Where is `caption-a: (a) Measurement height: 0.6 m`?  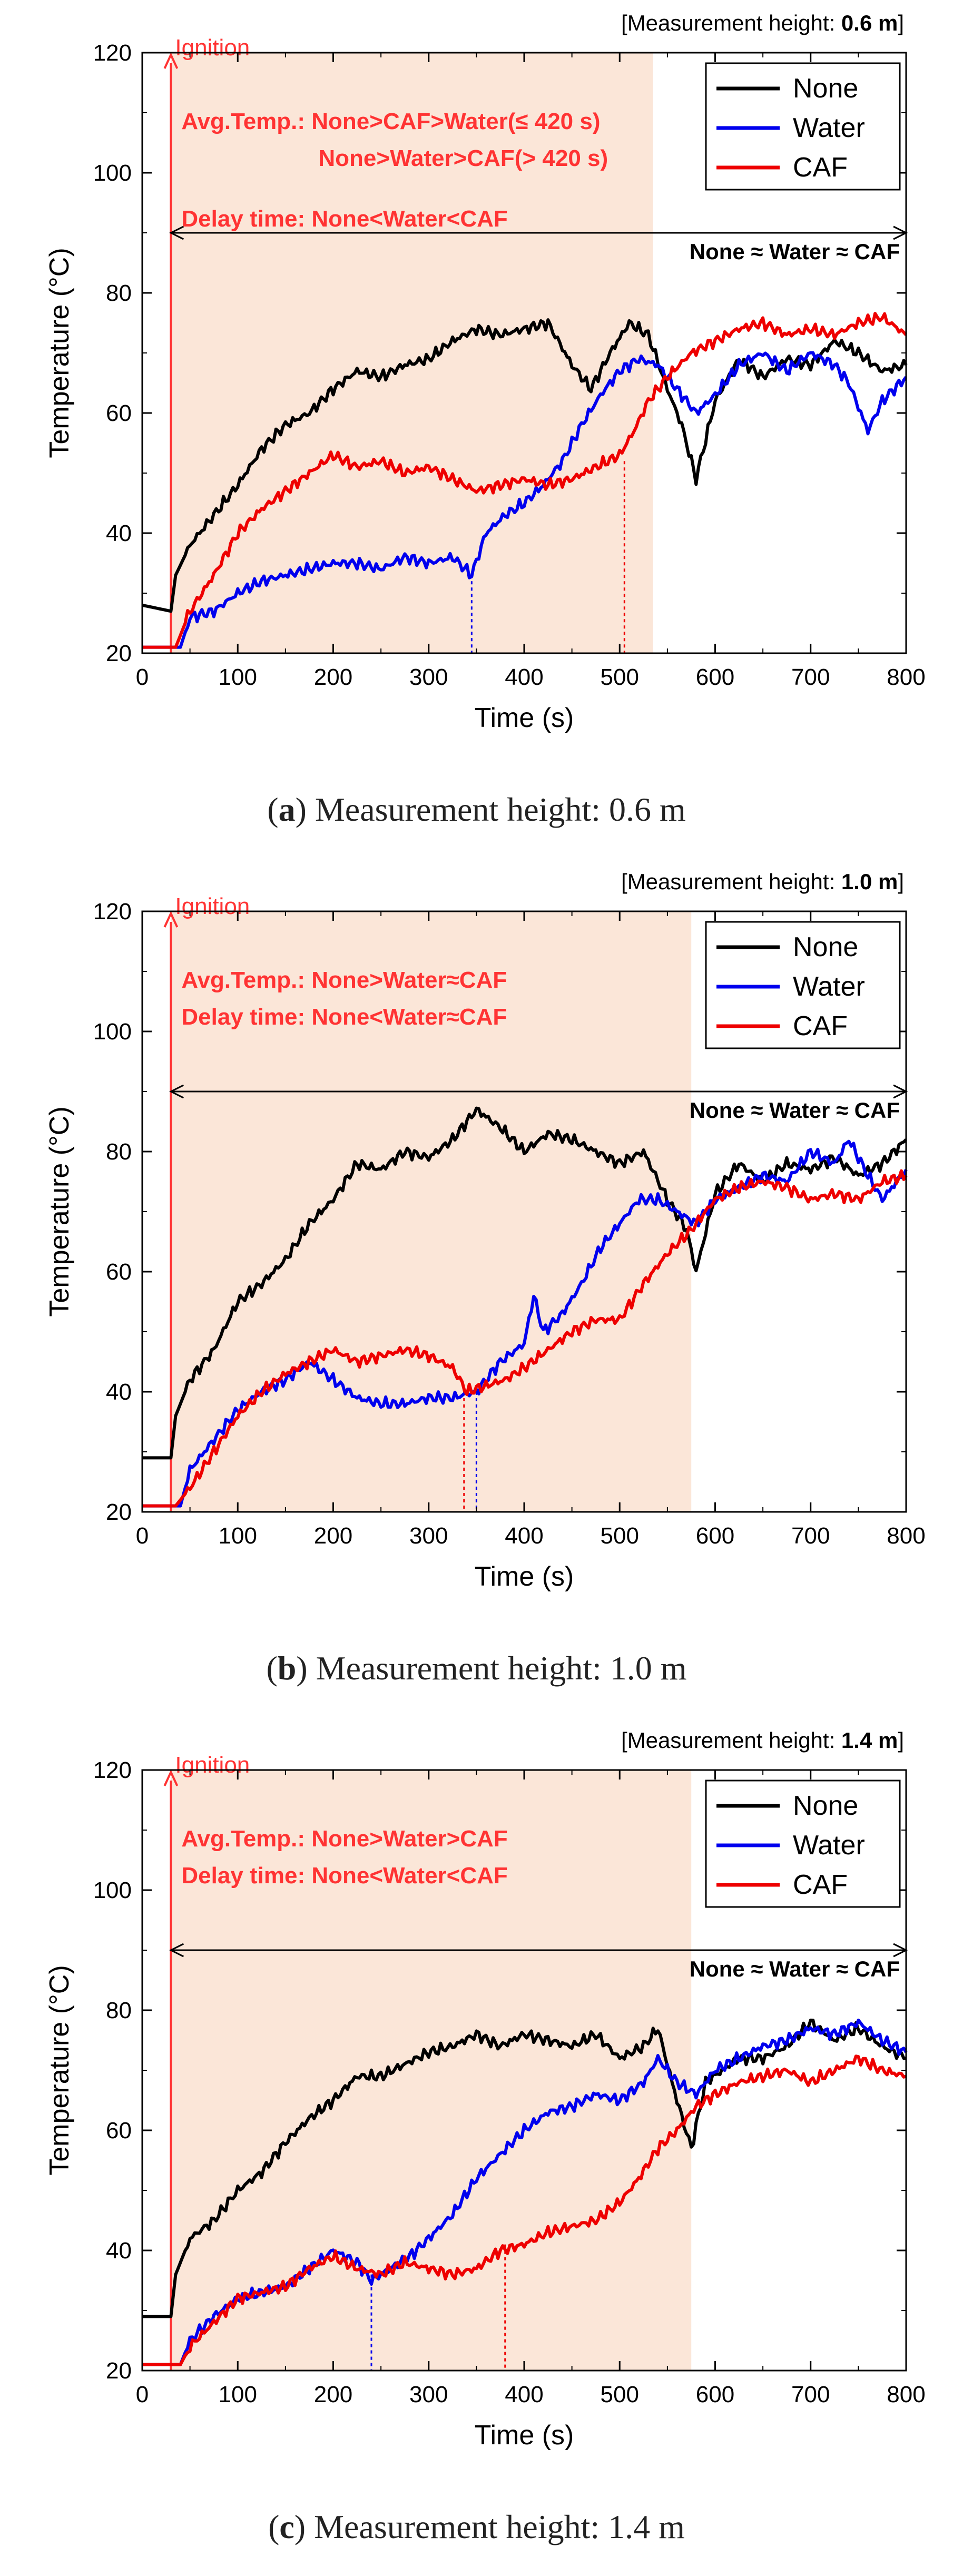 caption-a: (a) Measurement height: 0.6 m is located at coordinates (477, 809).